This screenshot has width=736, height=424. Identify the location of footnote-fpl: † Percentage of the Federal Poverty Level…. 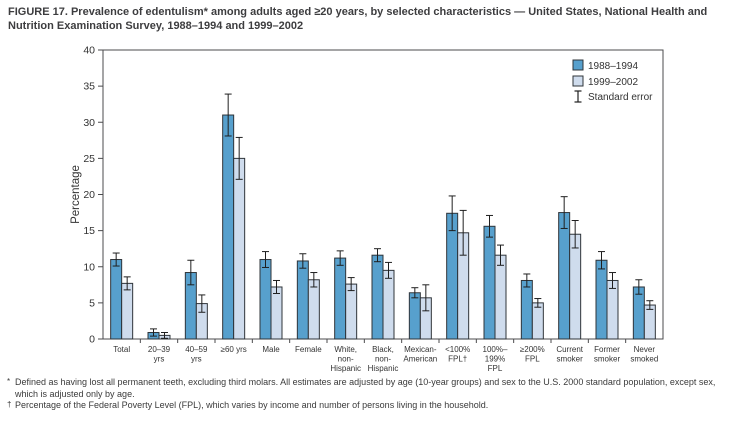
(368, 406).